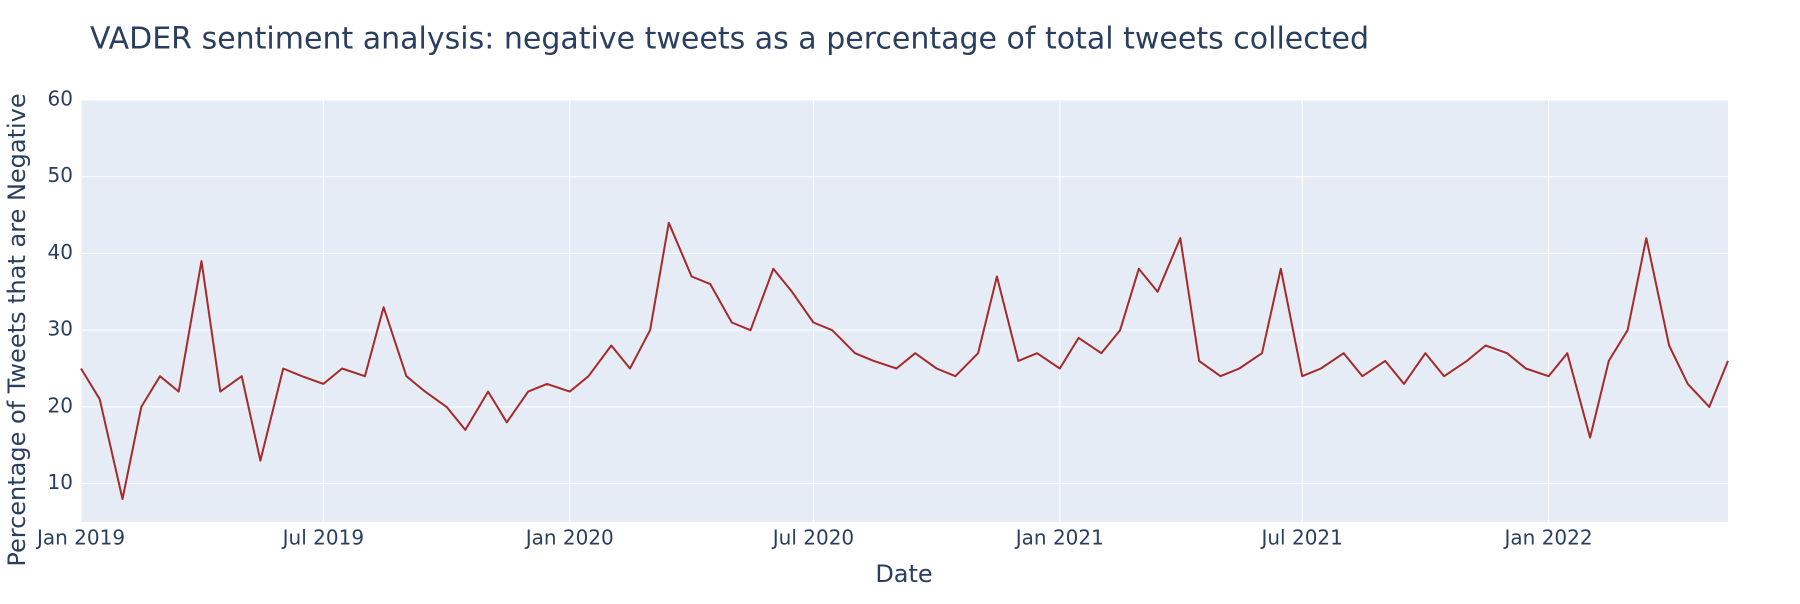  Describe the element at coordinates (812, 538) in the screenshot. I see `x-tick-label: Jul 2020` at that location.